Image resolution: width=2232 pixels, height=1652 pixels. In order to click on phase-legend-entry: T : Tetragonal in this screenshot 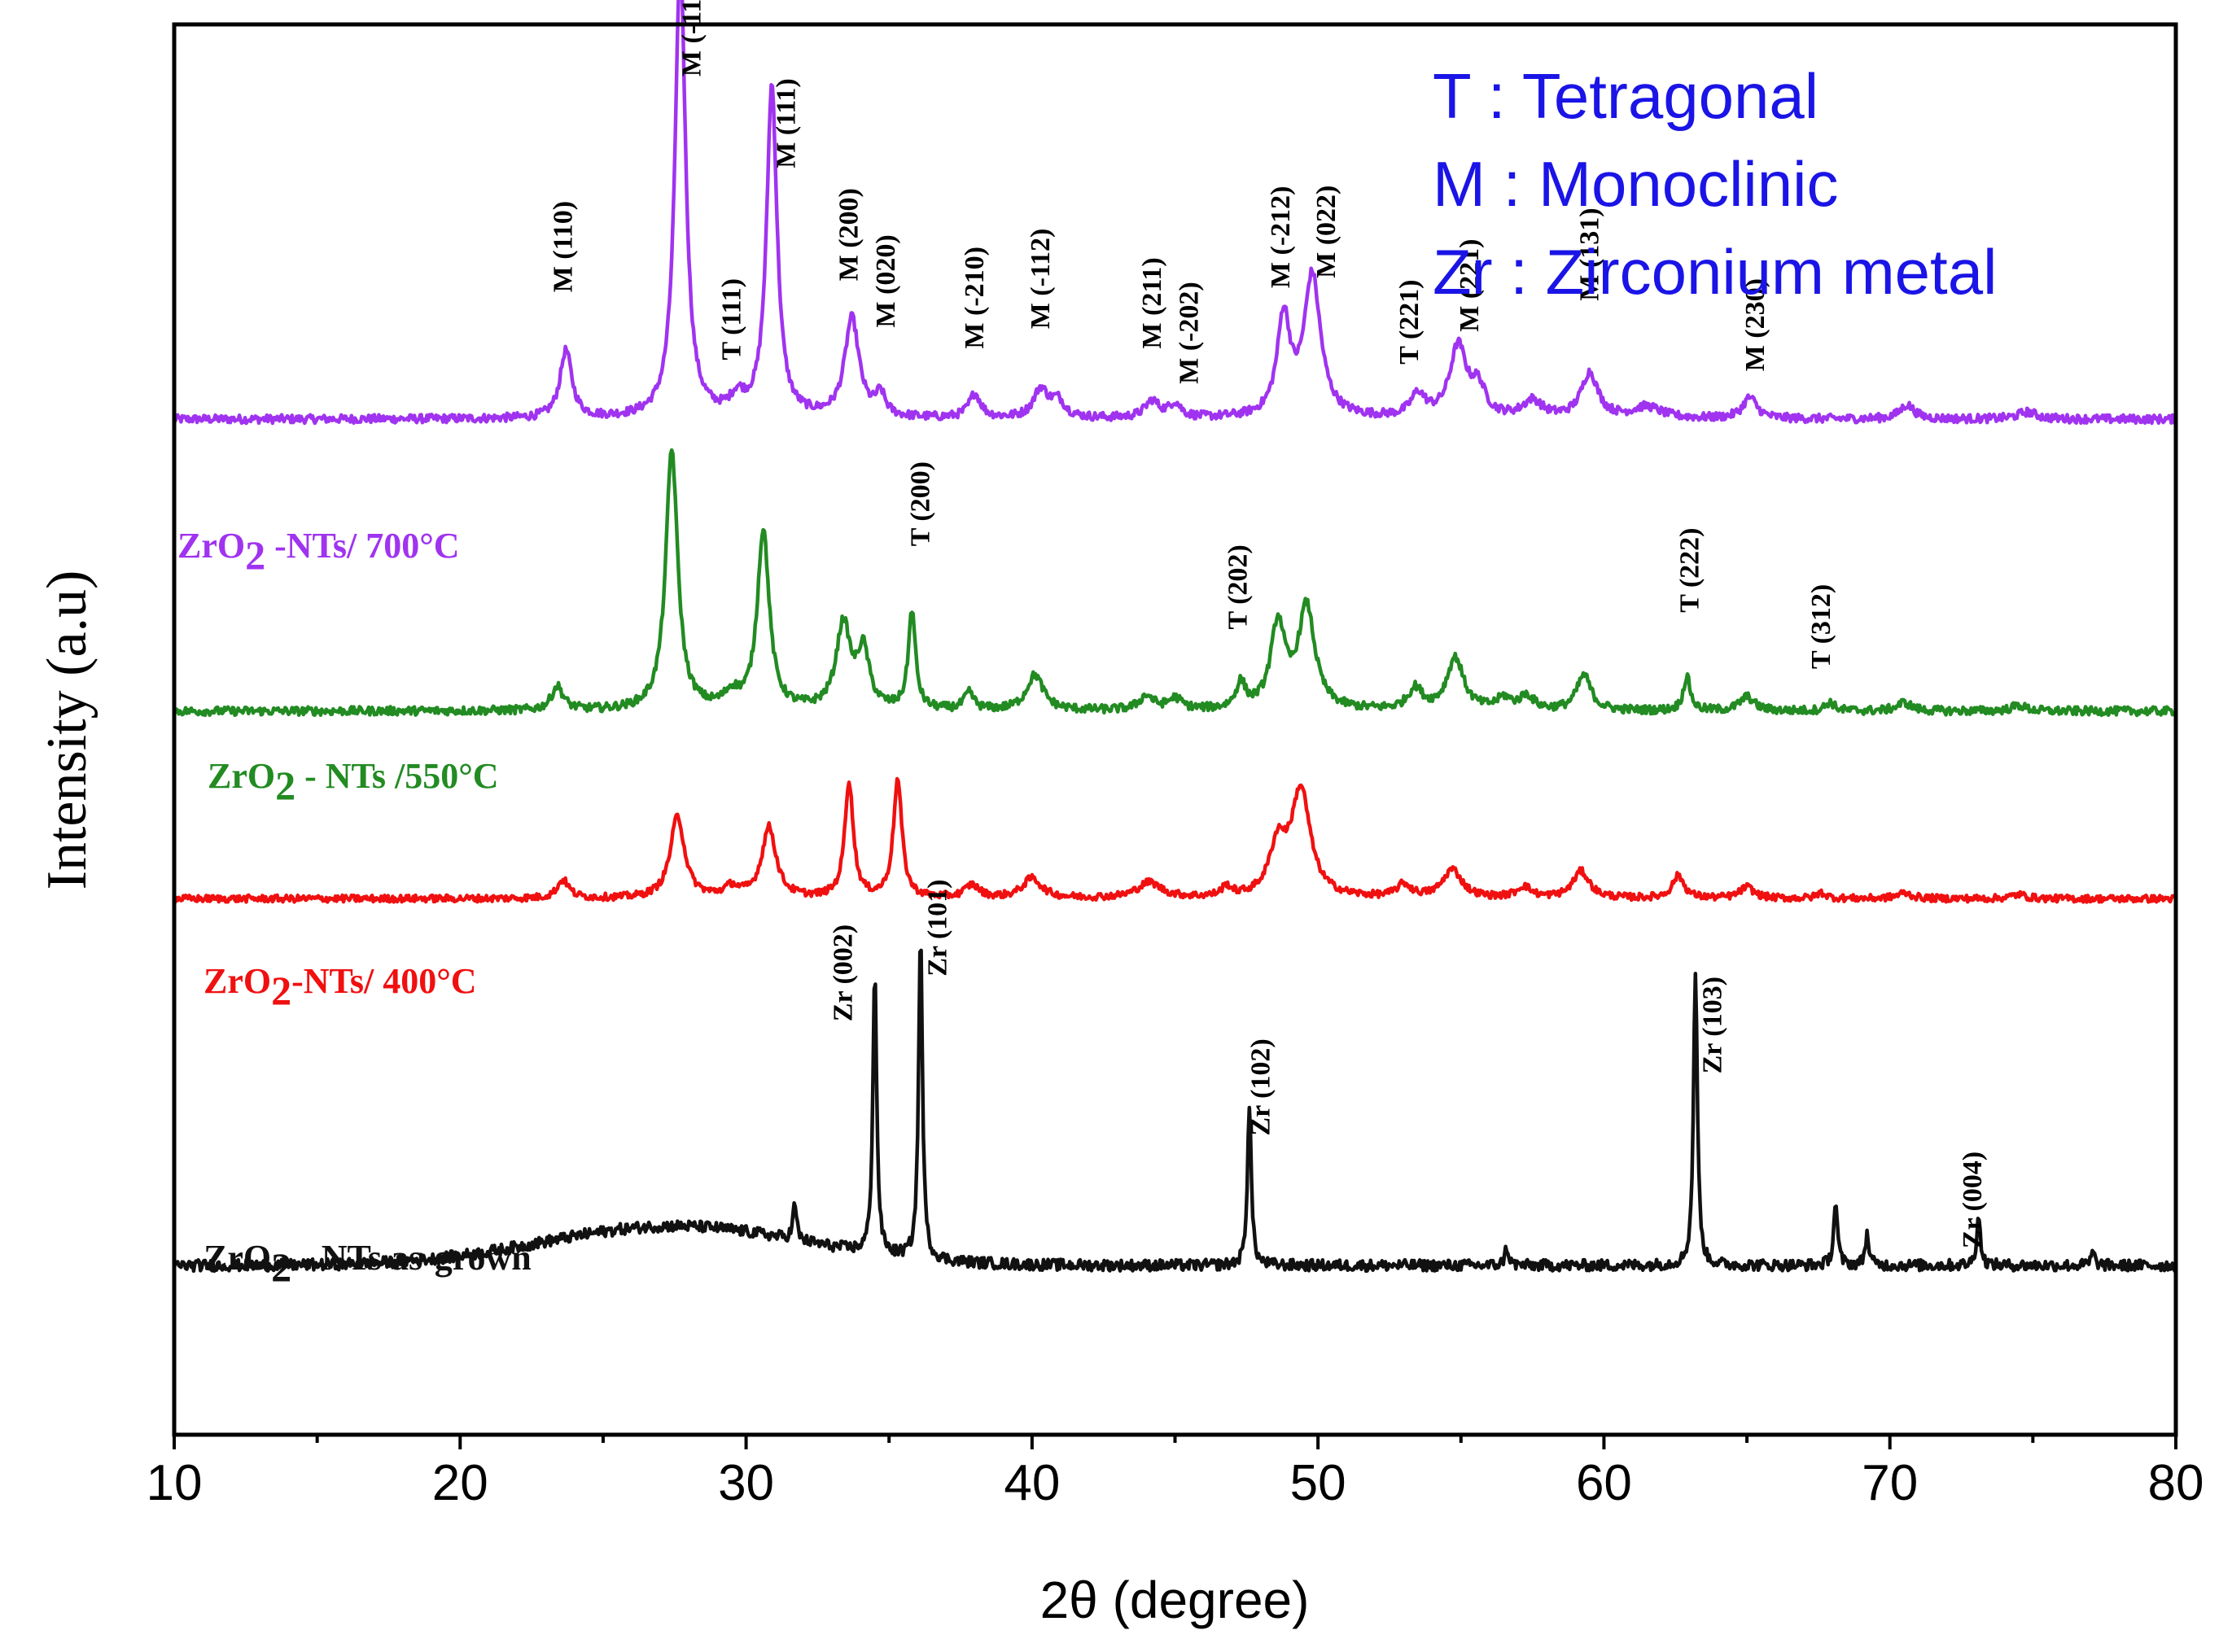, I will do `click(1625, 96)`.